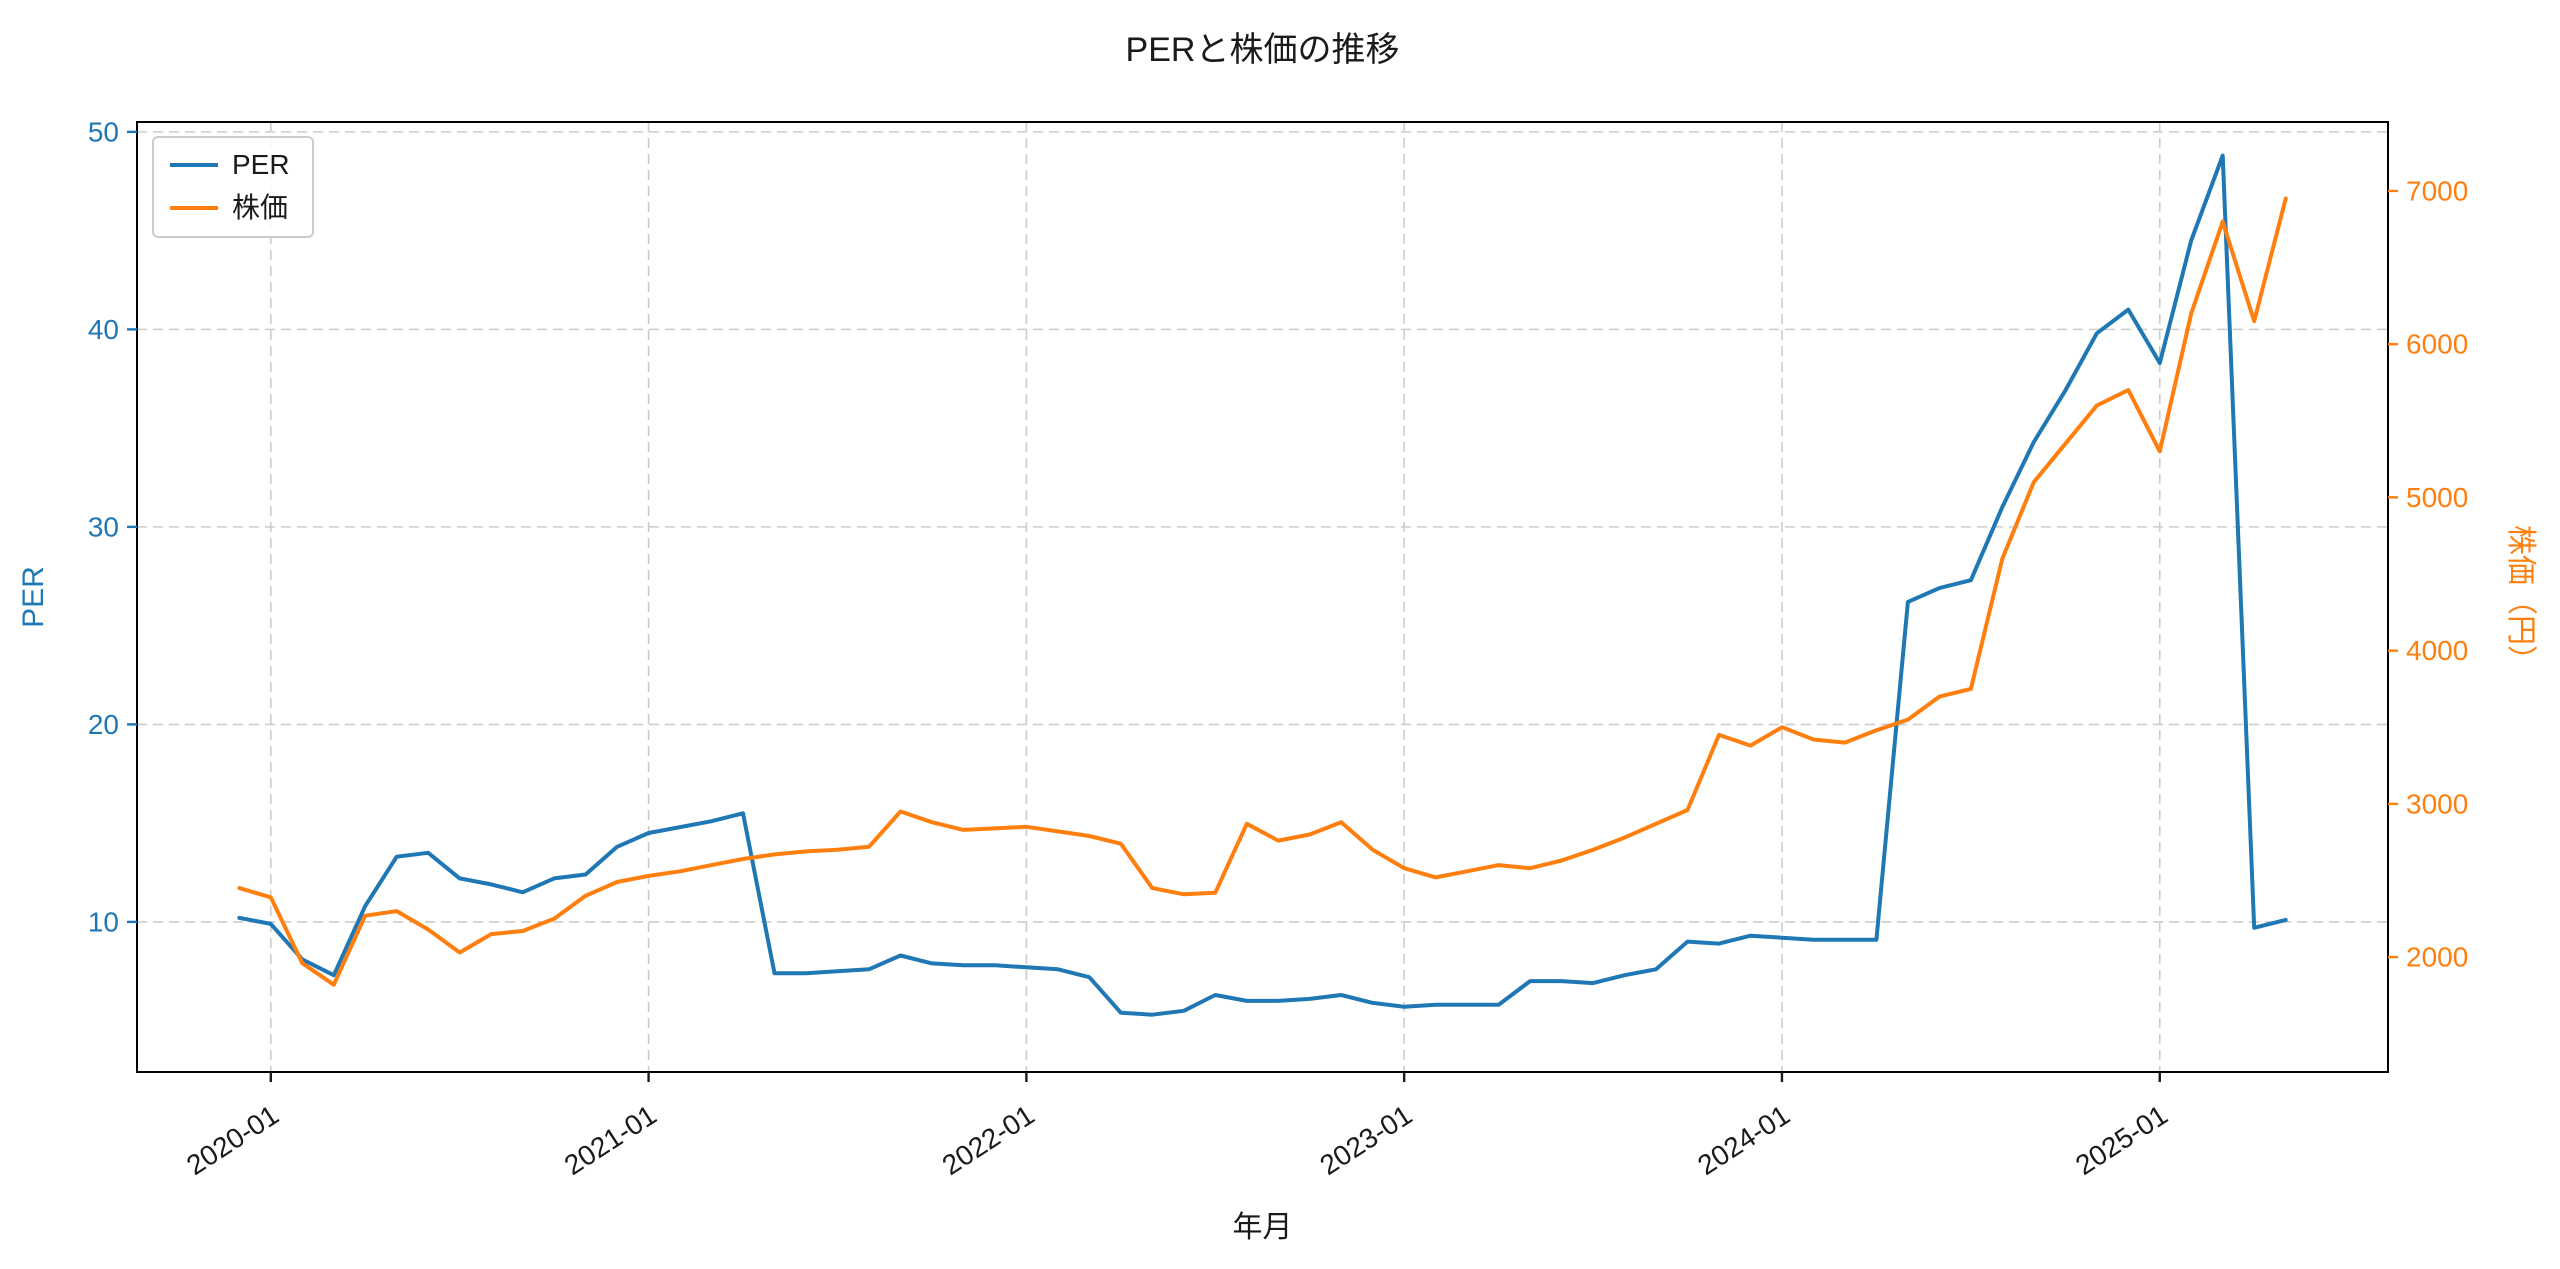  I want to click on x-tick-label: 2022-01, so click(988, 1140).